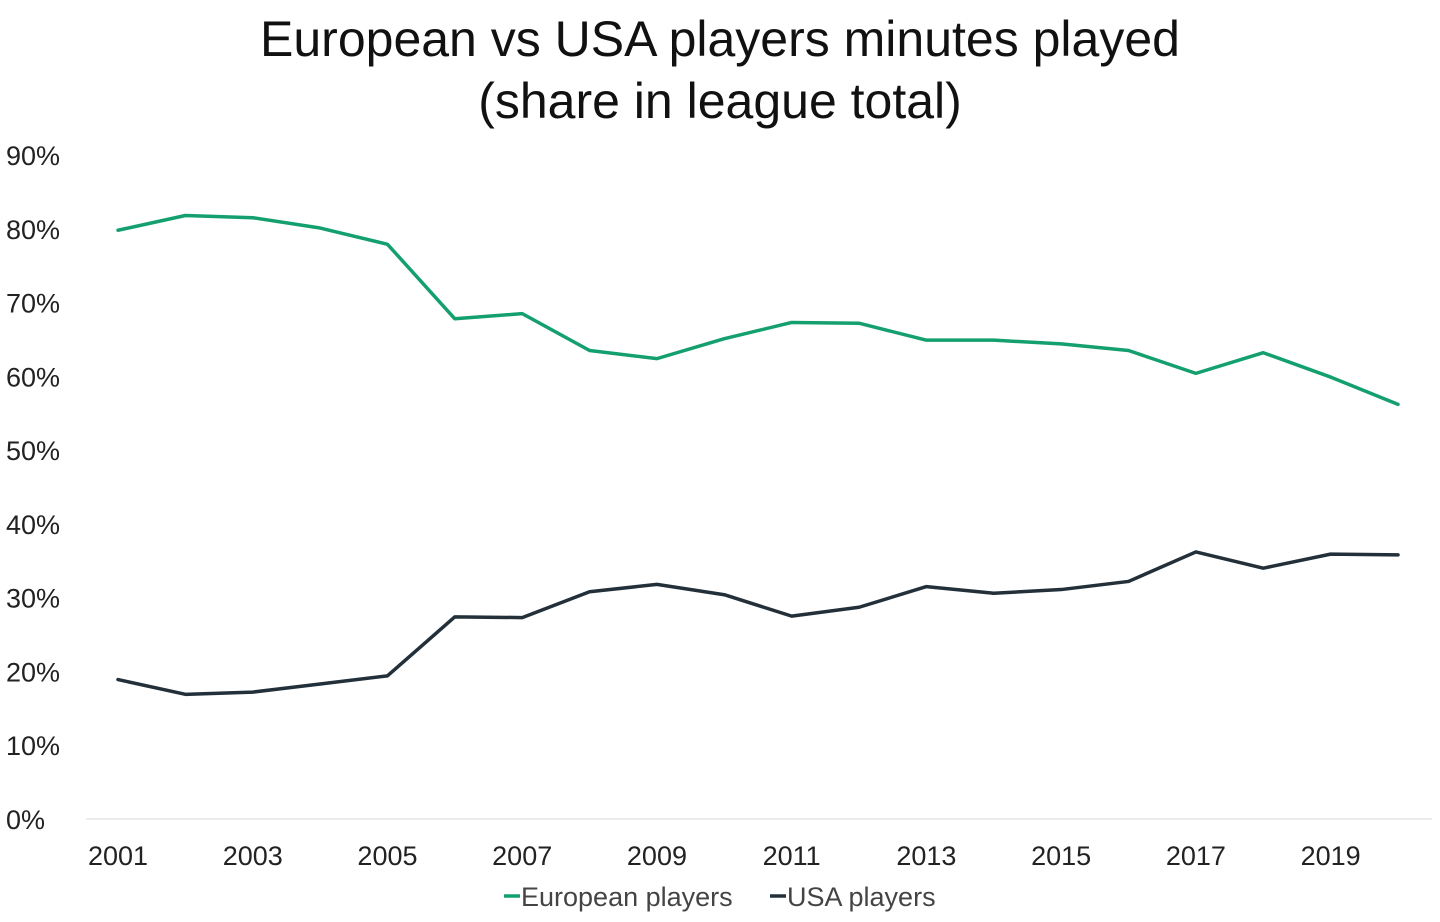 The width and height of the screenshot is (1440, 922). Describe the element at coordinates (627, 897) in the screenshot. I see `legend-label: European players` at that location.